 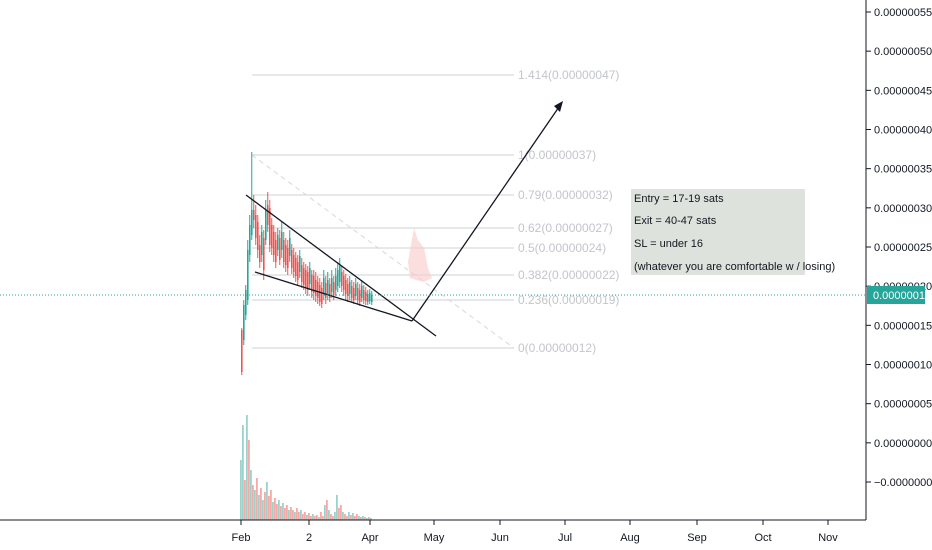 What do you see at coordinates (557, 155) in the screenshot?
I see `fib-level-label: 1(0.00000037)` at bounding box center [557, 155].